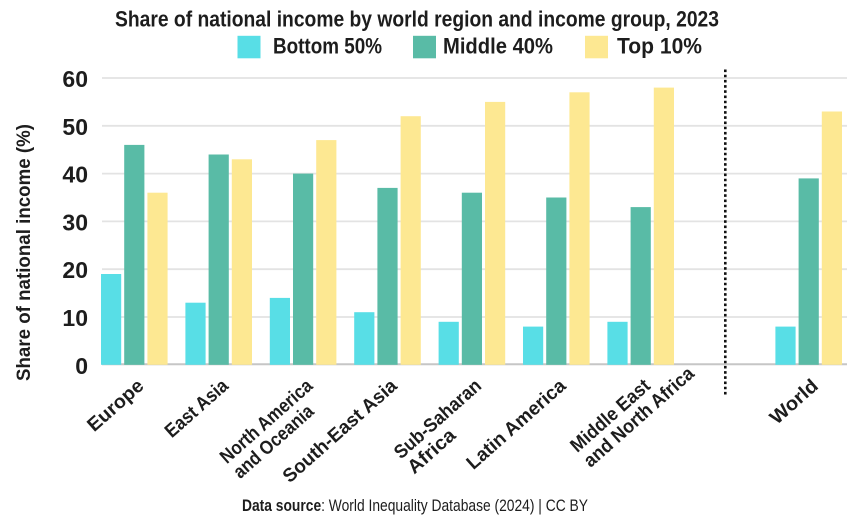 Image resolution: width=866 pixels, height=521 pixels. I want to click on svg-text: Share of national income (%), so click(24, 252).